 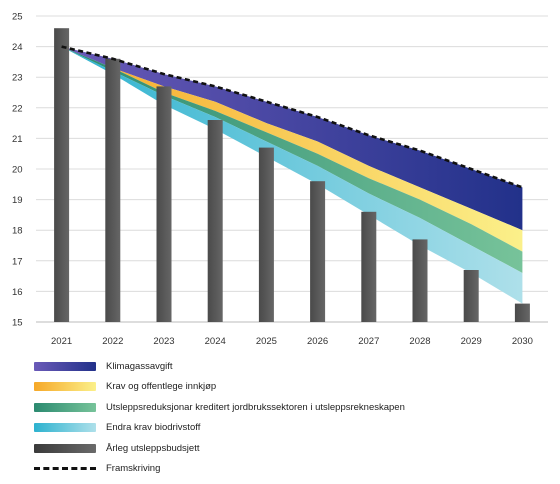 I want to click on y-tick-label: 16, so click(x=17, y=292).